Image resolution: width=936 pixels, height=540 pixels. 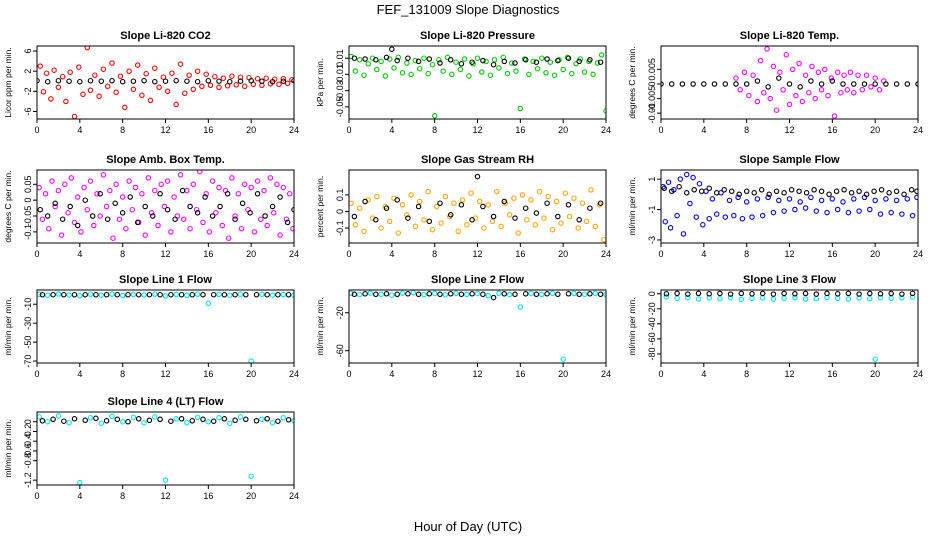 What do you see at coordinates (652, 293) in the screenshot?
I see `y-tick-label: 0` at bounding box center [652, 293].